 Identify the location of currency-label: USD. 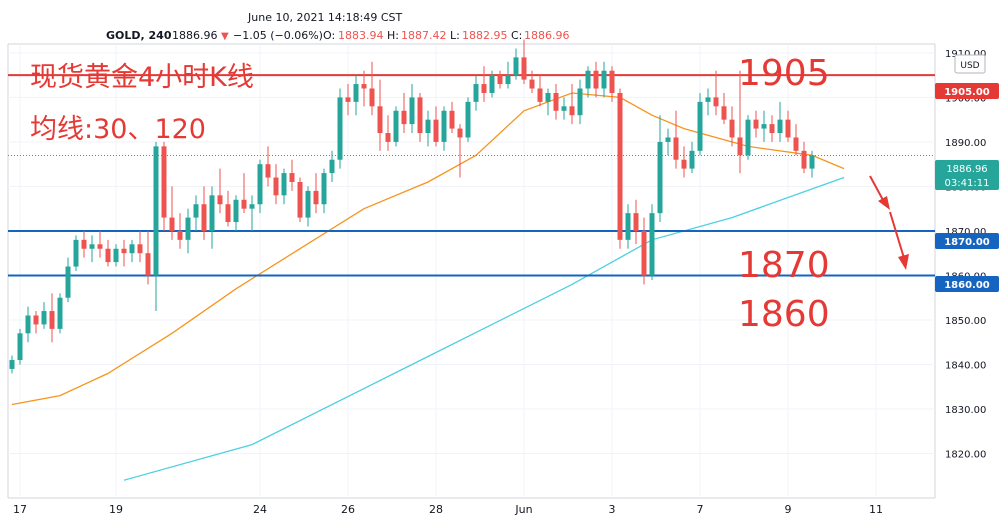
(969, 66).